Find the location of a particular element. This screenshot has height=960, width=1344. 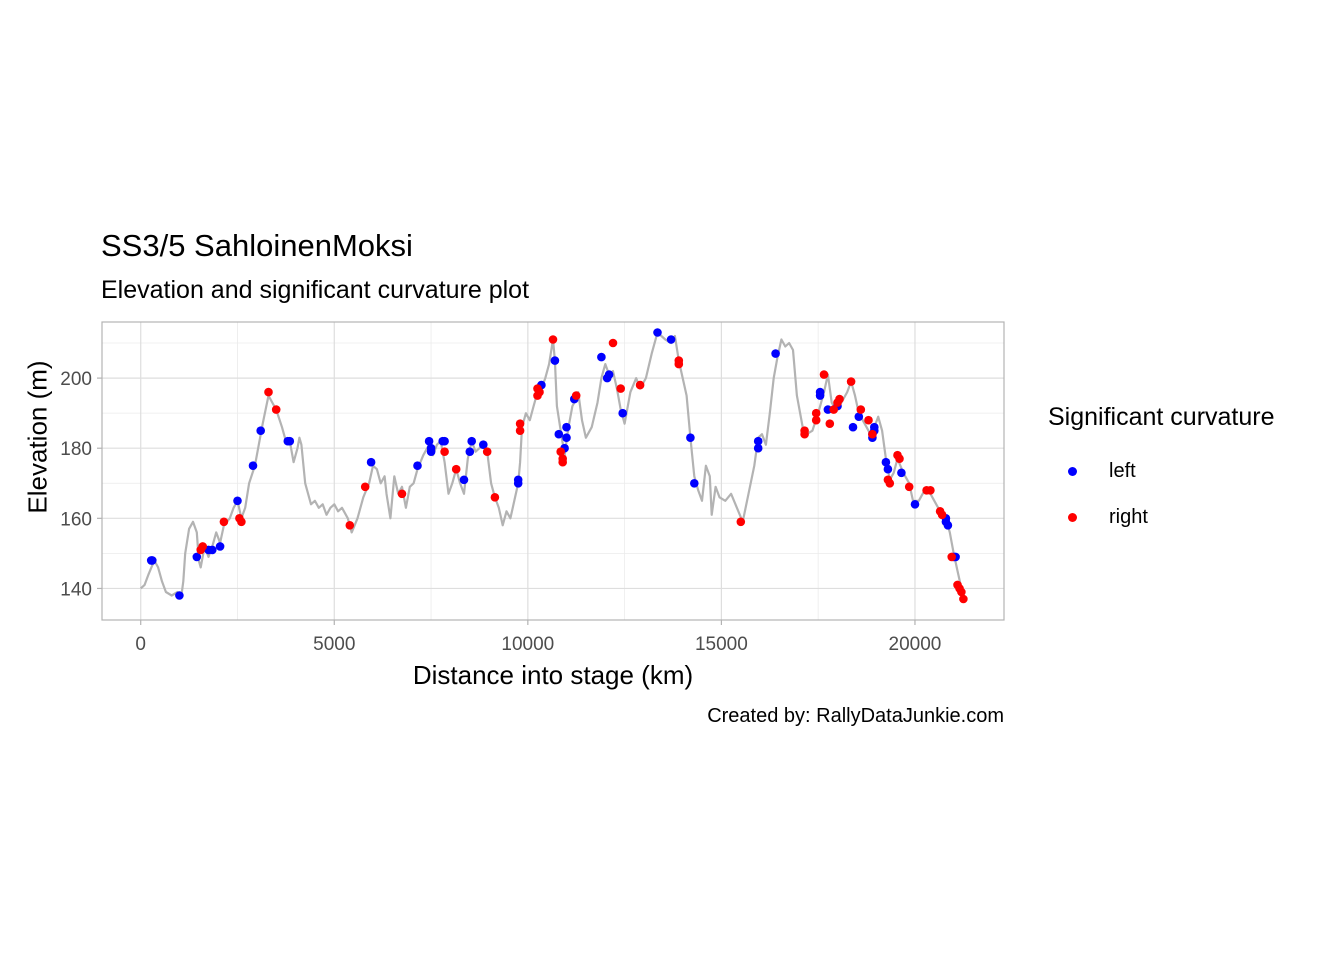

legend-label-left: left is located at coordinates (1122, 470).